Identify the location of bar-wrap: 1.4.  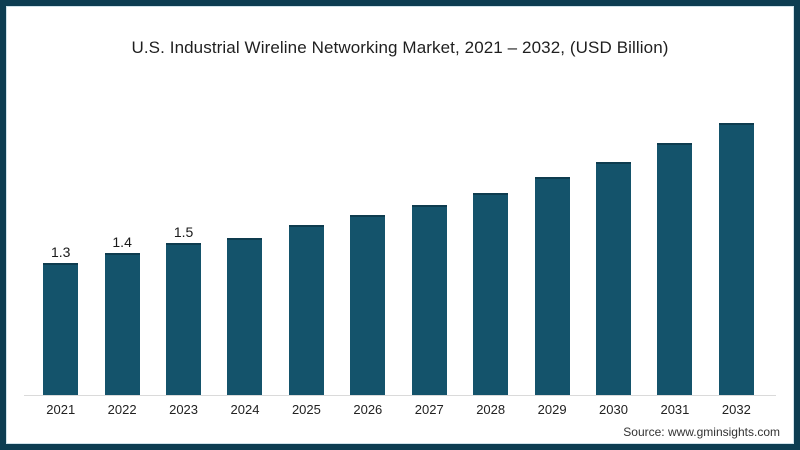
(122, 314).